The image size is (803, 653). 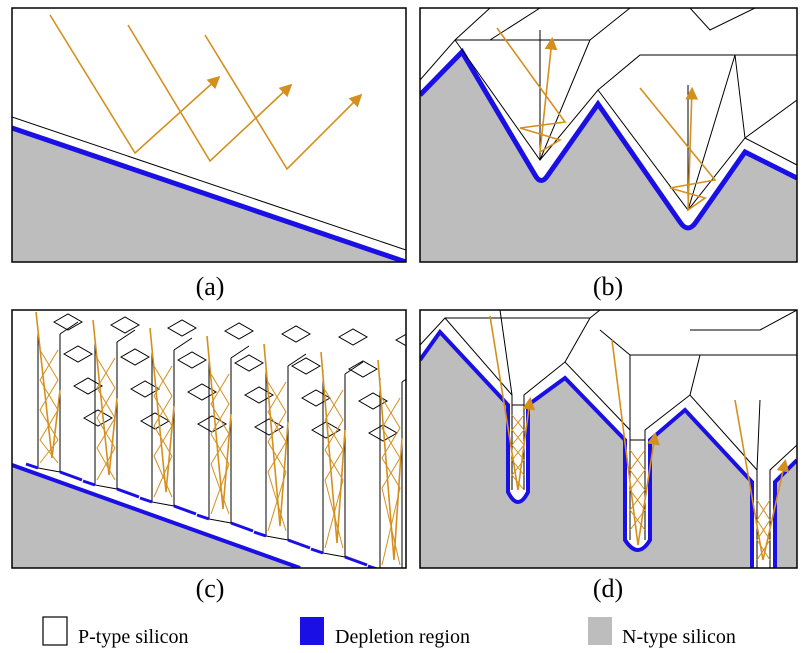 What do you see at coordinates (402, 637) in the screenshot?
I see `legend-label: Depletion region` at bounding box center [402, 637].